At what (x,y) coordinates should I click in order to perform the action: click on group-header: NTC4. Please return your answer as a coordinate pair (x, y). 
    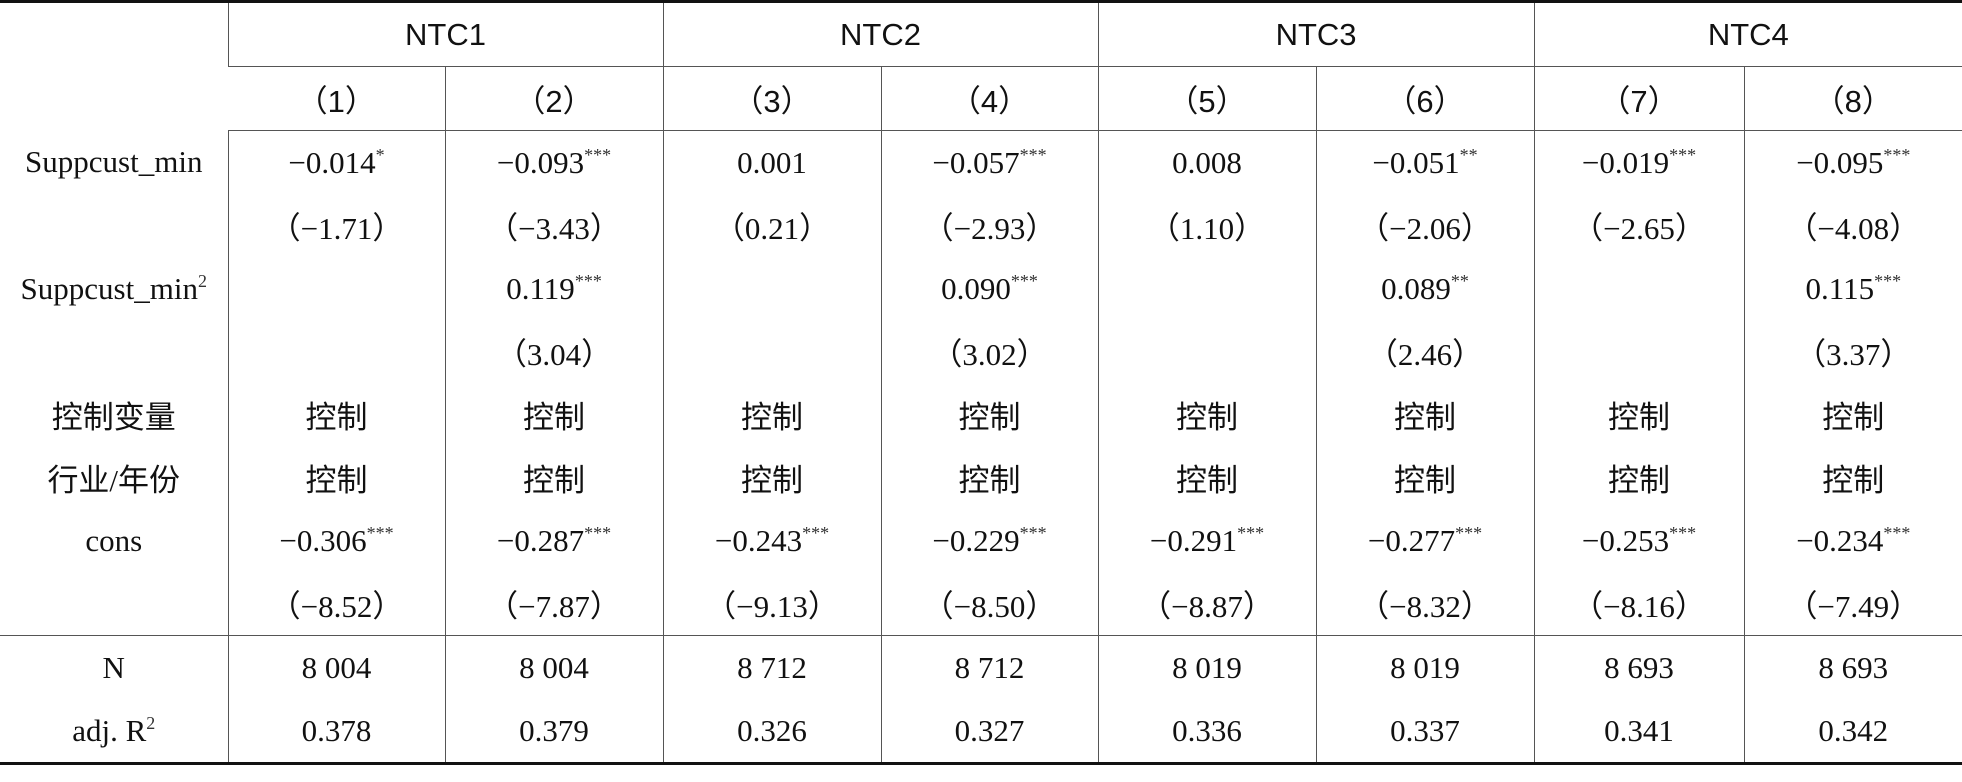
    Looking at the image, I should click on (1747, 33).